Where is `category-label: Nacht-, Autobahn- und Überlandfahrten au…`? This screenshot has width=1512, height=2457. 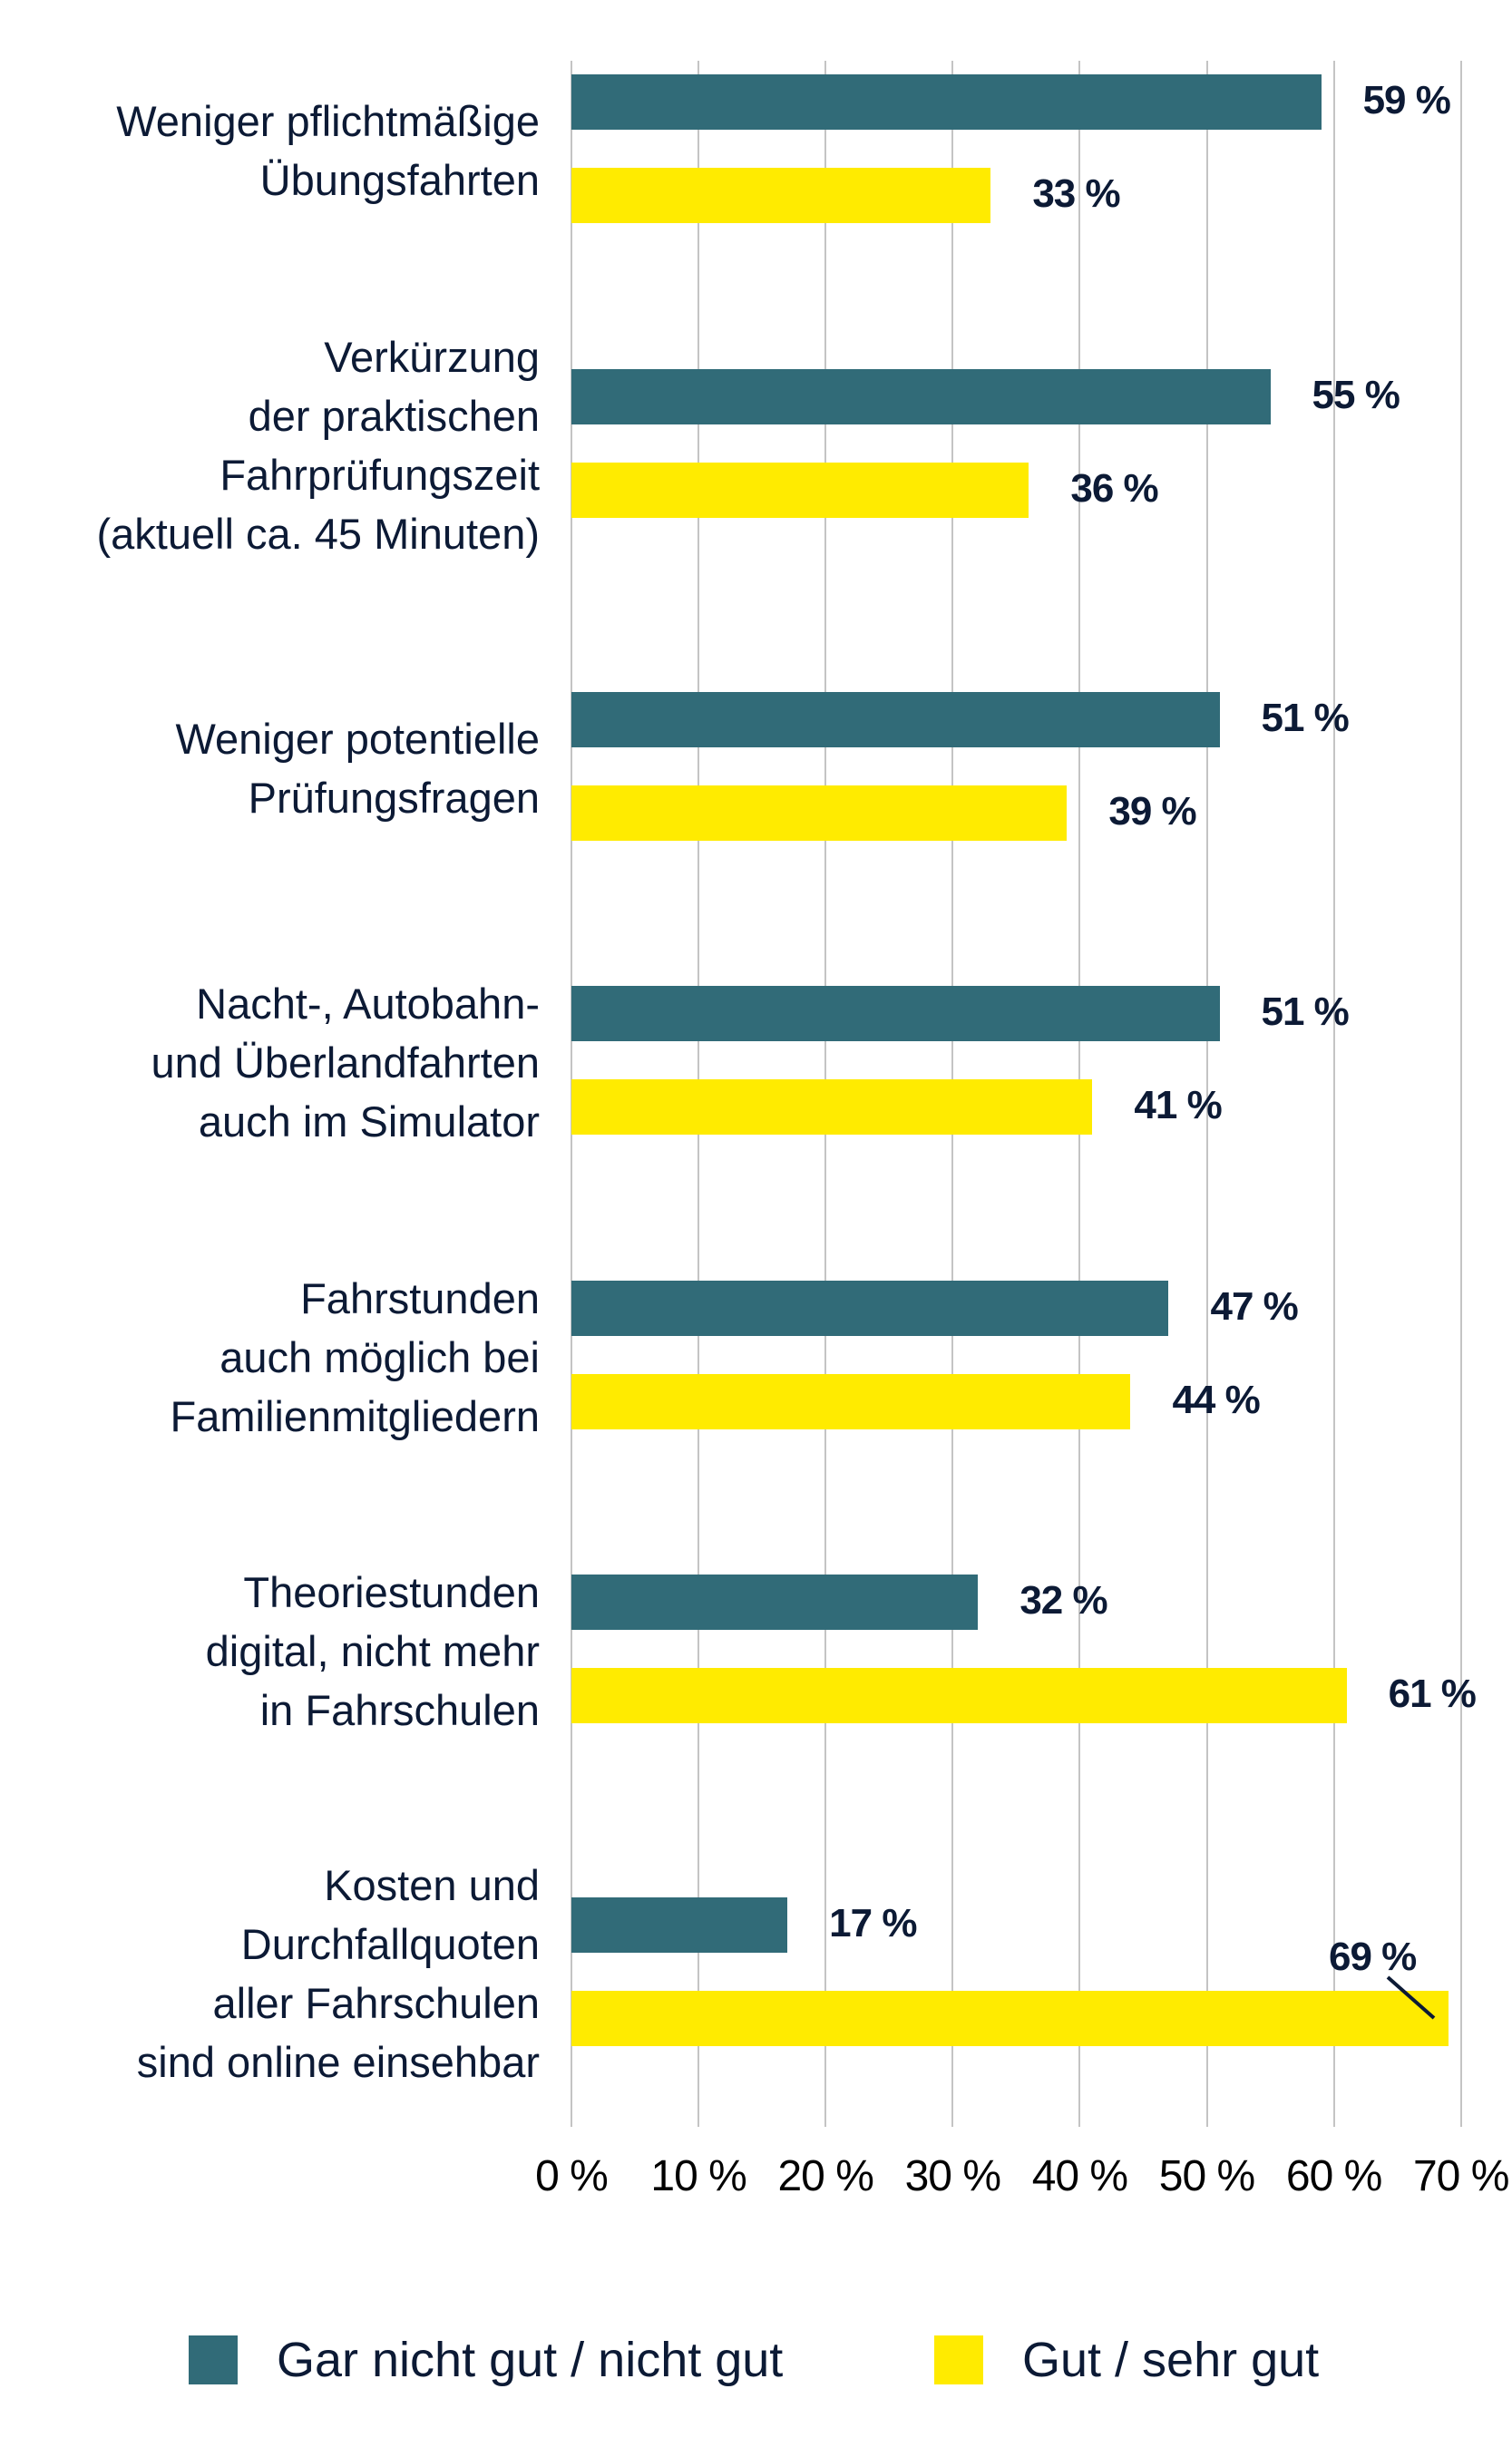
category-label: Nacht-, Autobahn- und Überlandfahrten au… is located at coordinates (345, 1062).